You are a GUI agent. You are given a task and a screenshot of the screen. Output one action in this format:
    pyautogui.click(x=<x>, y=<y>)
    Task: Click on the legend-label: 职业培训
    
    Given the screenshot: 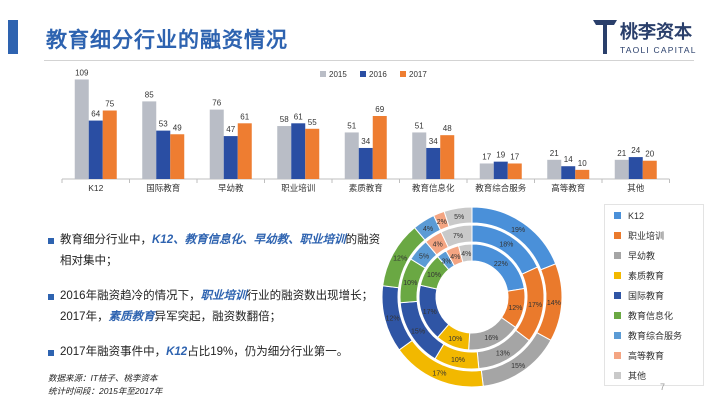 What is the action you would take?
    pyautogui.click(x=646, y=236)
    